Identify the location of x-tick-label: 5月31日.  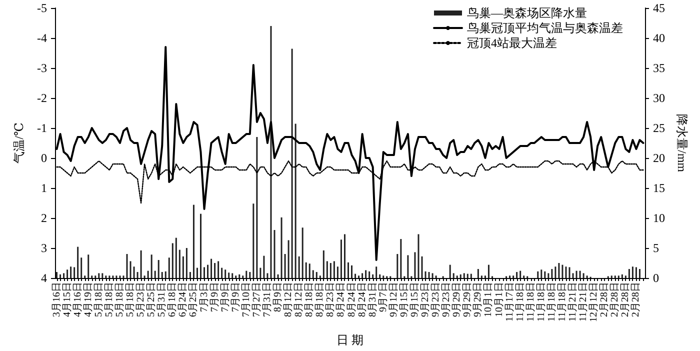
(162, 299).